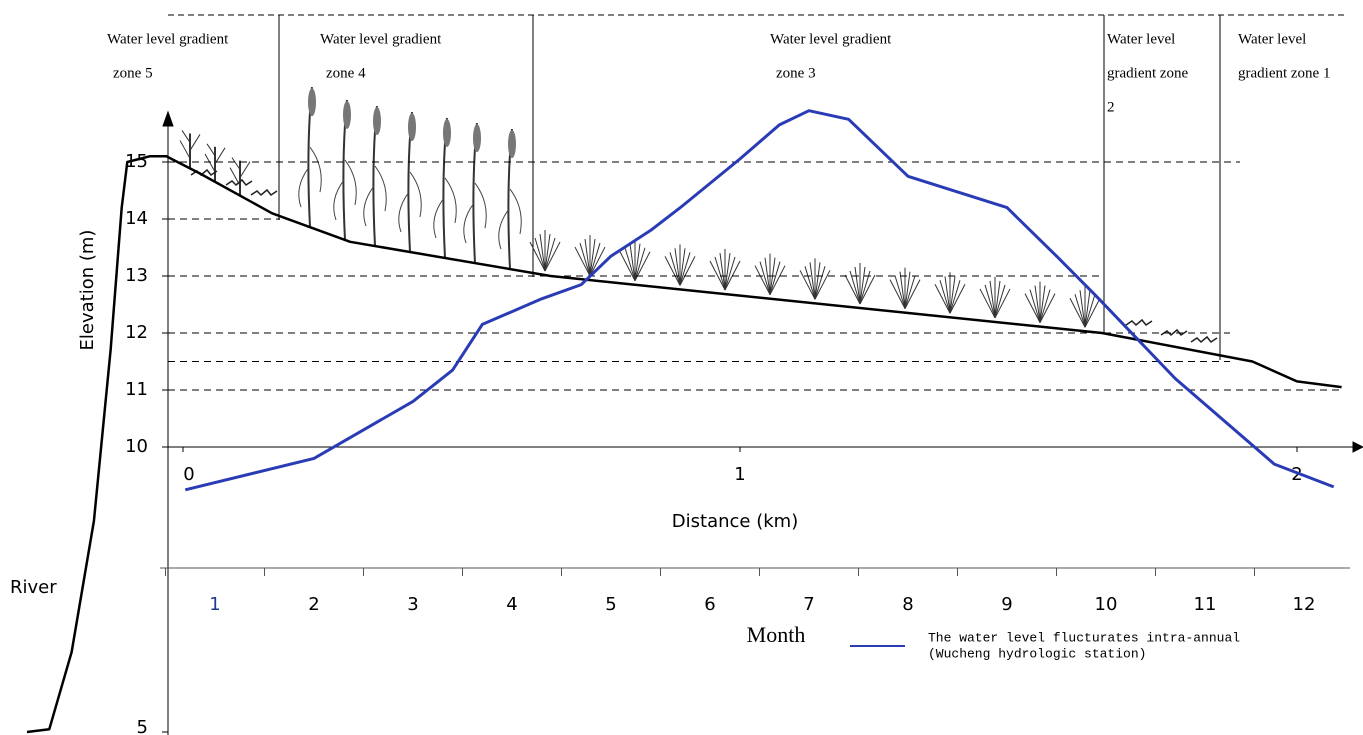  Describe the element at coordinates (808, 604) in the screenshot. I see `month-tick-label: 7` at that location.